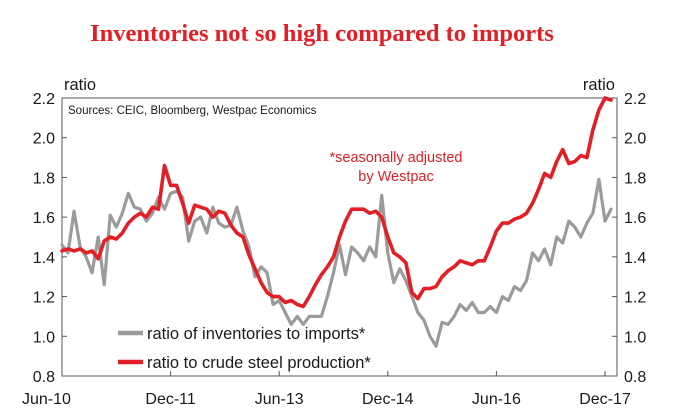 This screenshot has width=684, height=417. I want to click on annotation-line-1: *seasonally adjusted, so click(395, 158).